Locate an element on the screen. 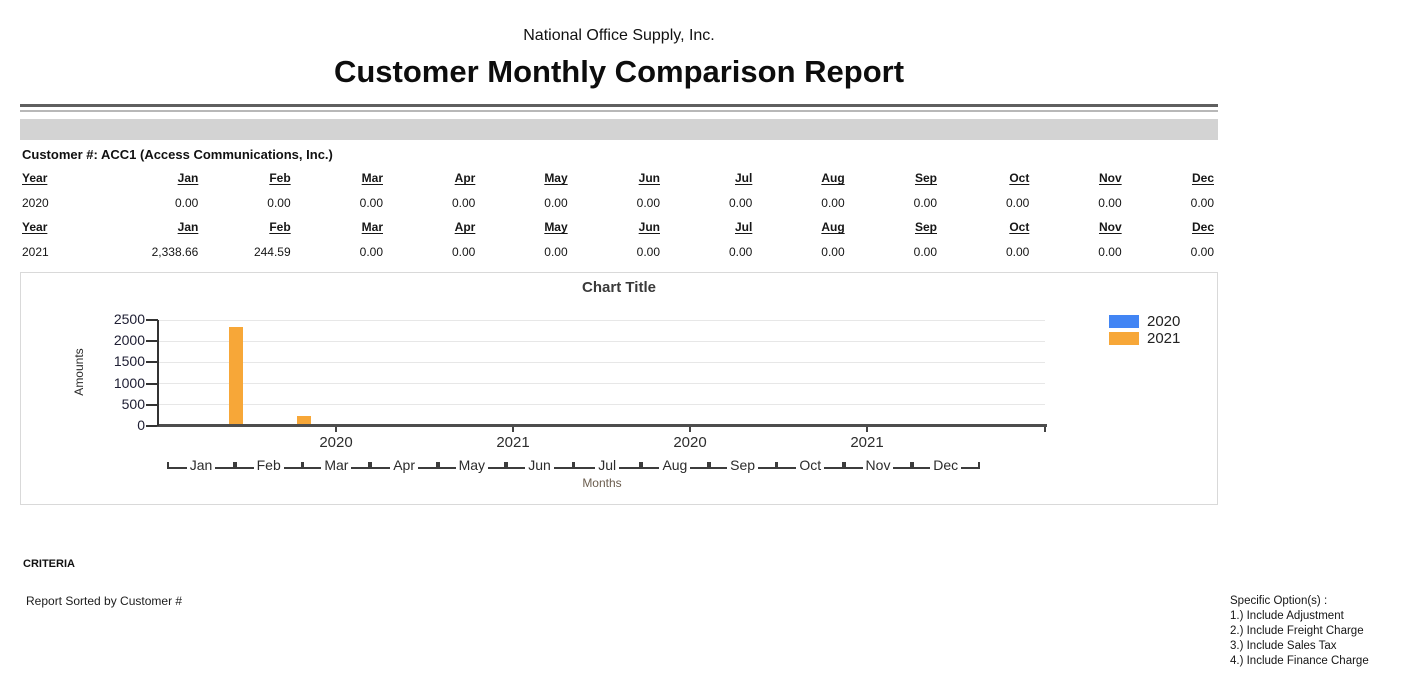 The height and width of the screenshot is (689, 1410). table-value-cell: 244.59 is located at coordinates (272, 251).